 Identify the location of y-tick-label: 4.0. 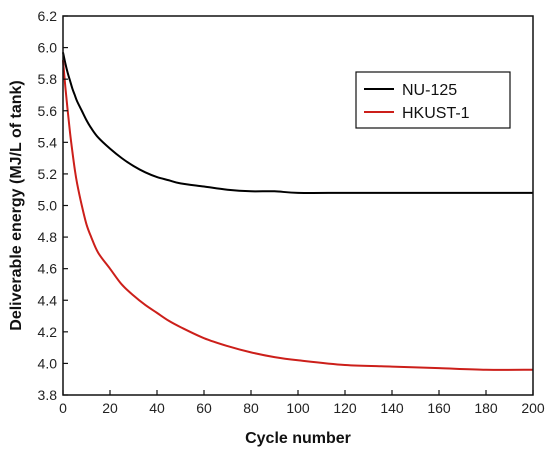
(48, 363).